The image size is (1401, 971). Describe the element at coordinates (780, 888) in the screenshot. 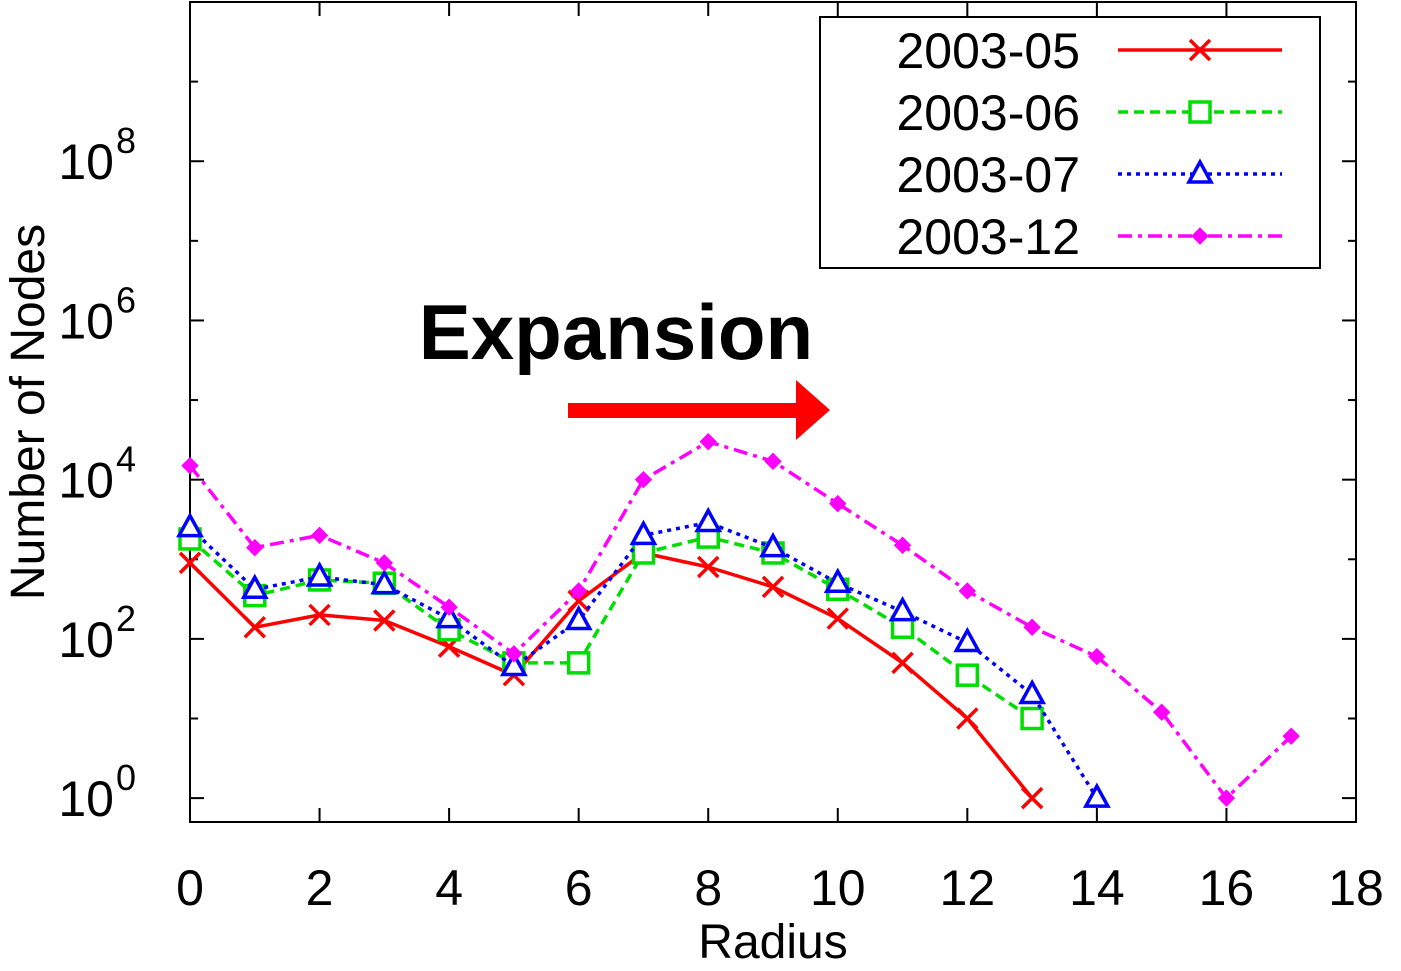

I see `x-tick-labels: 0 2 4 6 8 10 12 14 16 18` at that location.